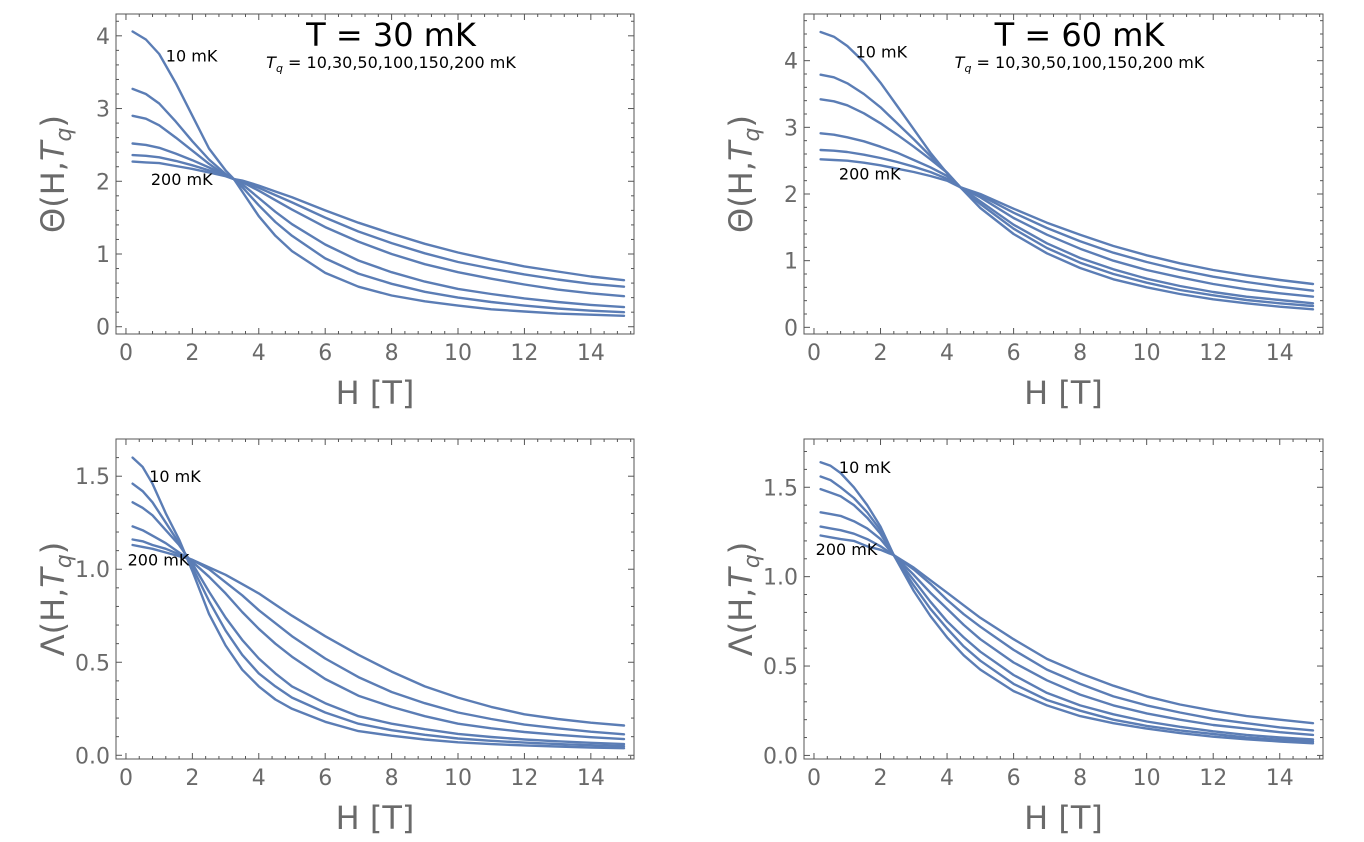  What do you see at coordinates (752, 135) in the screenshot?
I see `y-axis-label-sub: q` at bounding box center [752, 135].